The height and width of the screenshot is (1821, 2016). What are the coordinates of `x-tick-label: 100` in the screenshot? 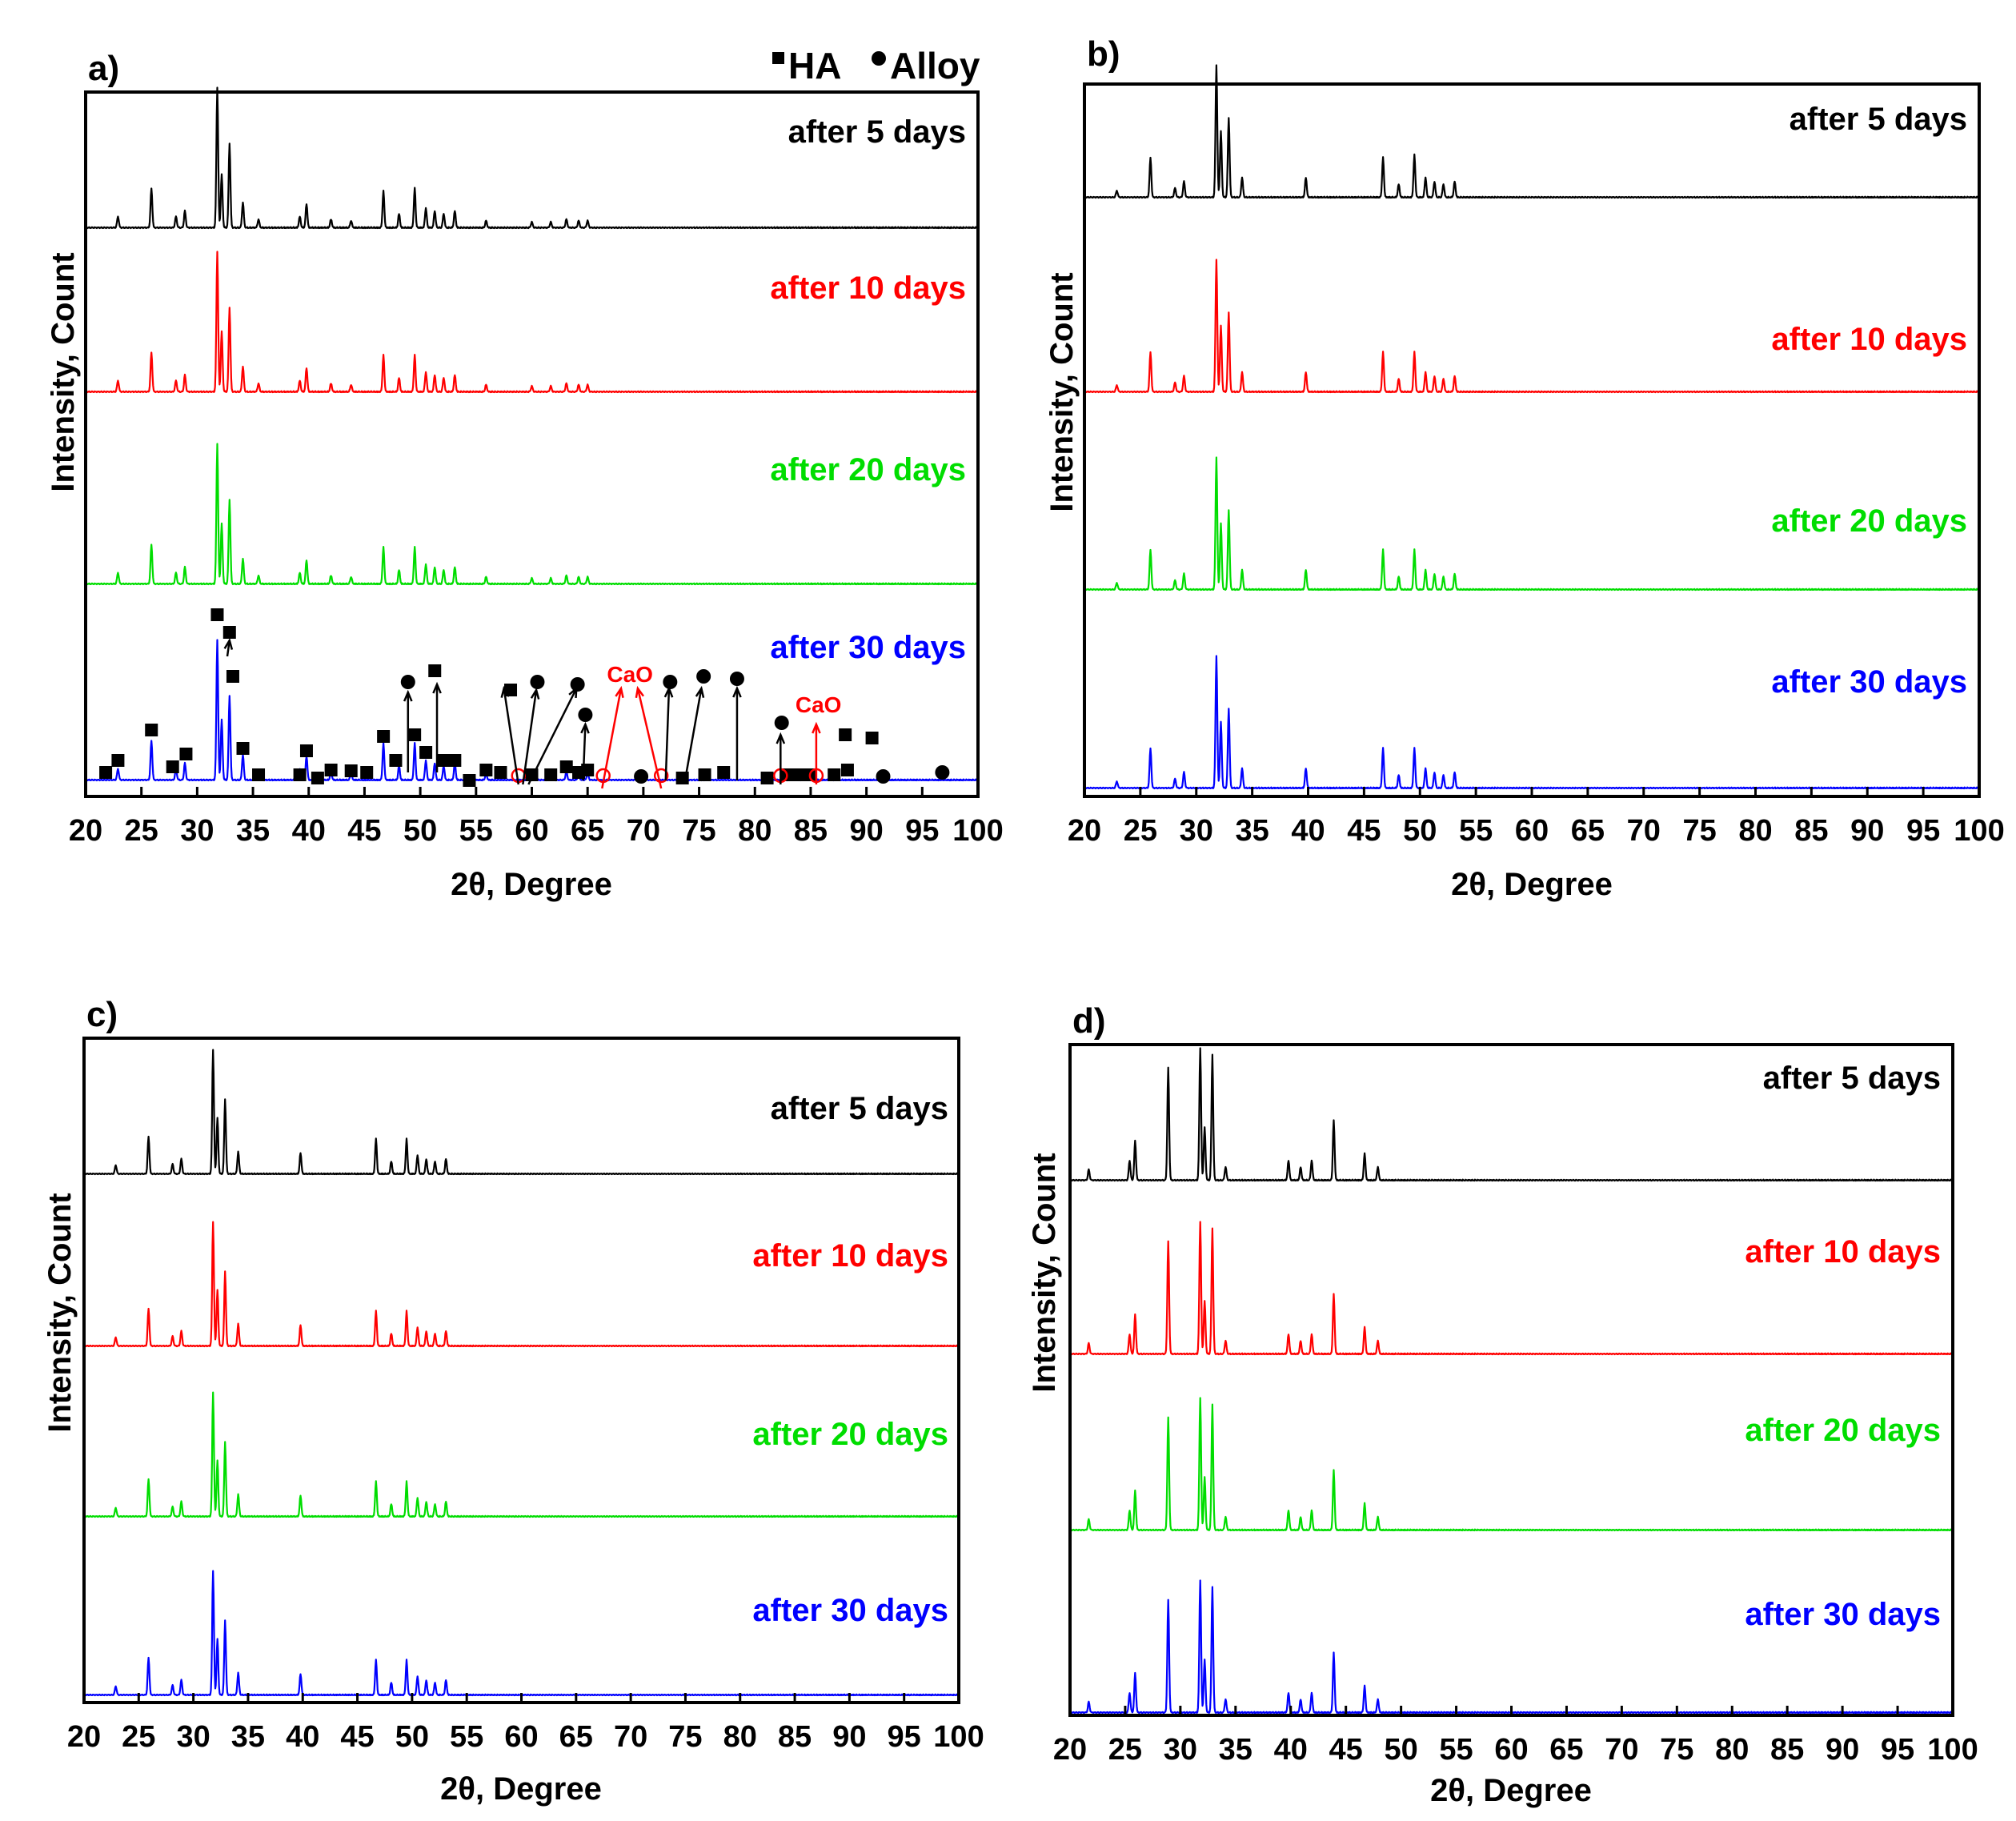 It's located at (977, 831).